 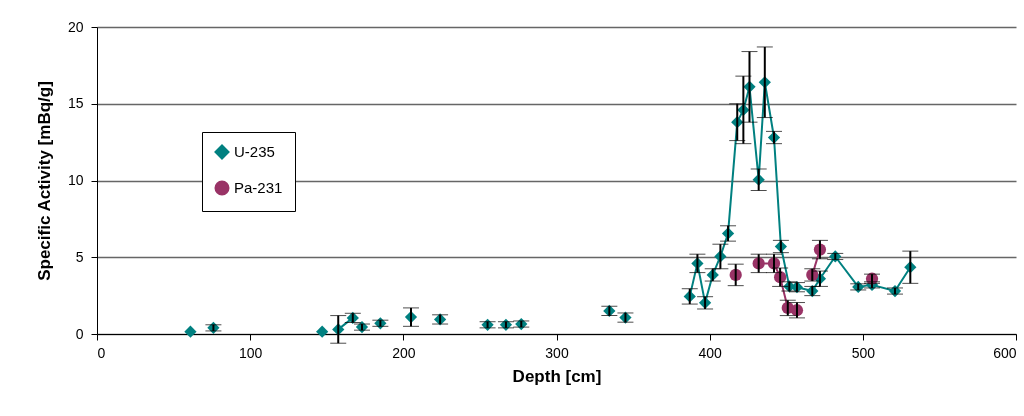 What do you see at coordinates (404, 352) in the screenshot?
I see `x-tick-label: 200` at bounding box center [404, 352].